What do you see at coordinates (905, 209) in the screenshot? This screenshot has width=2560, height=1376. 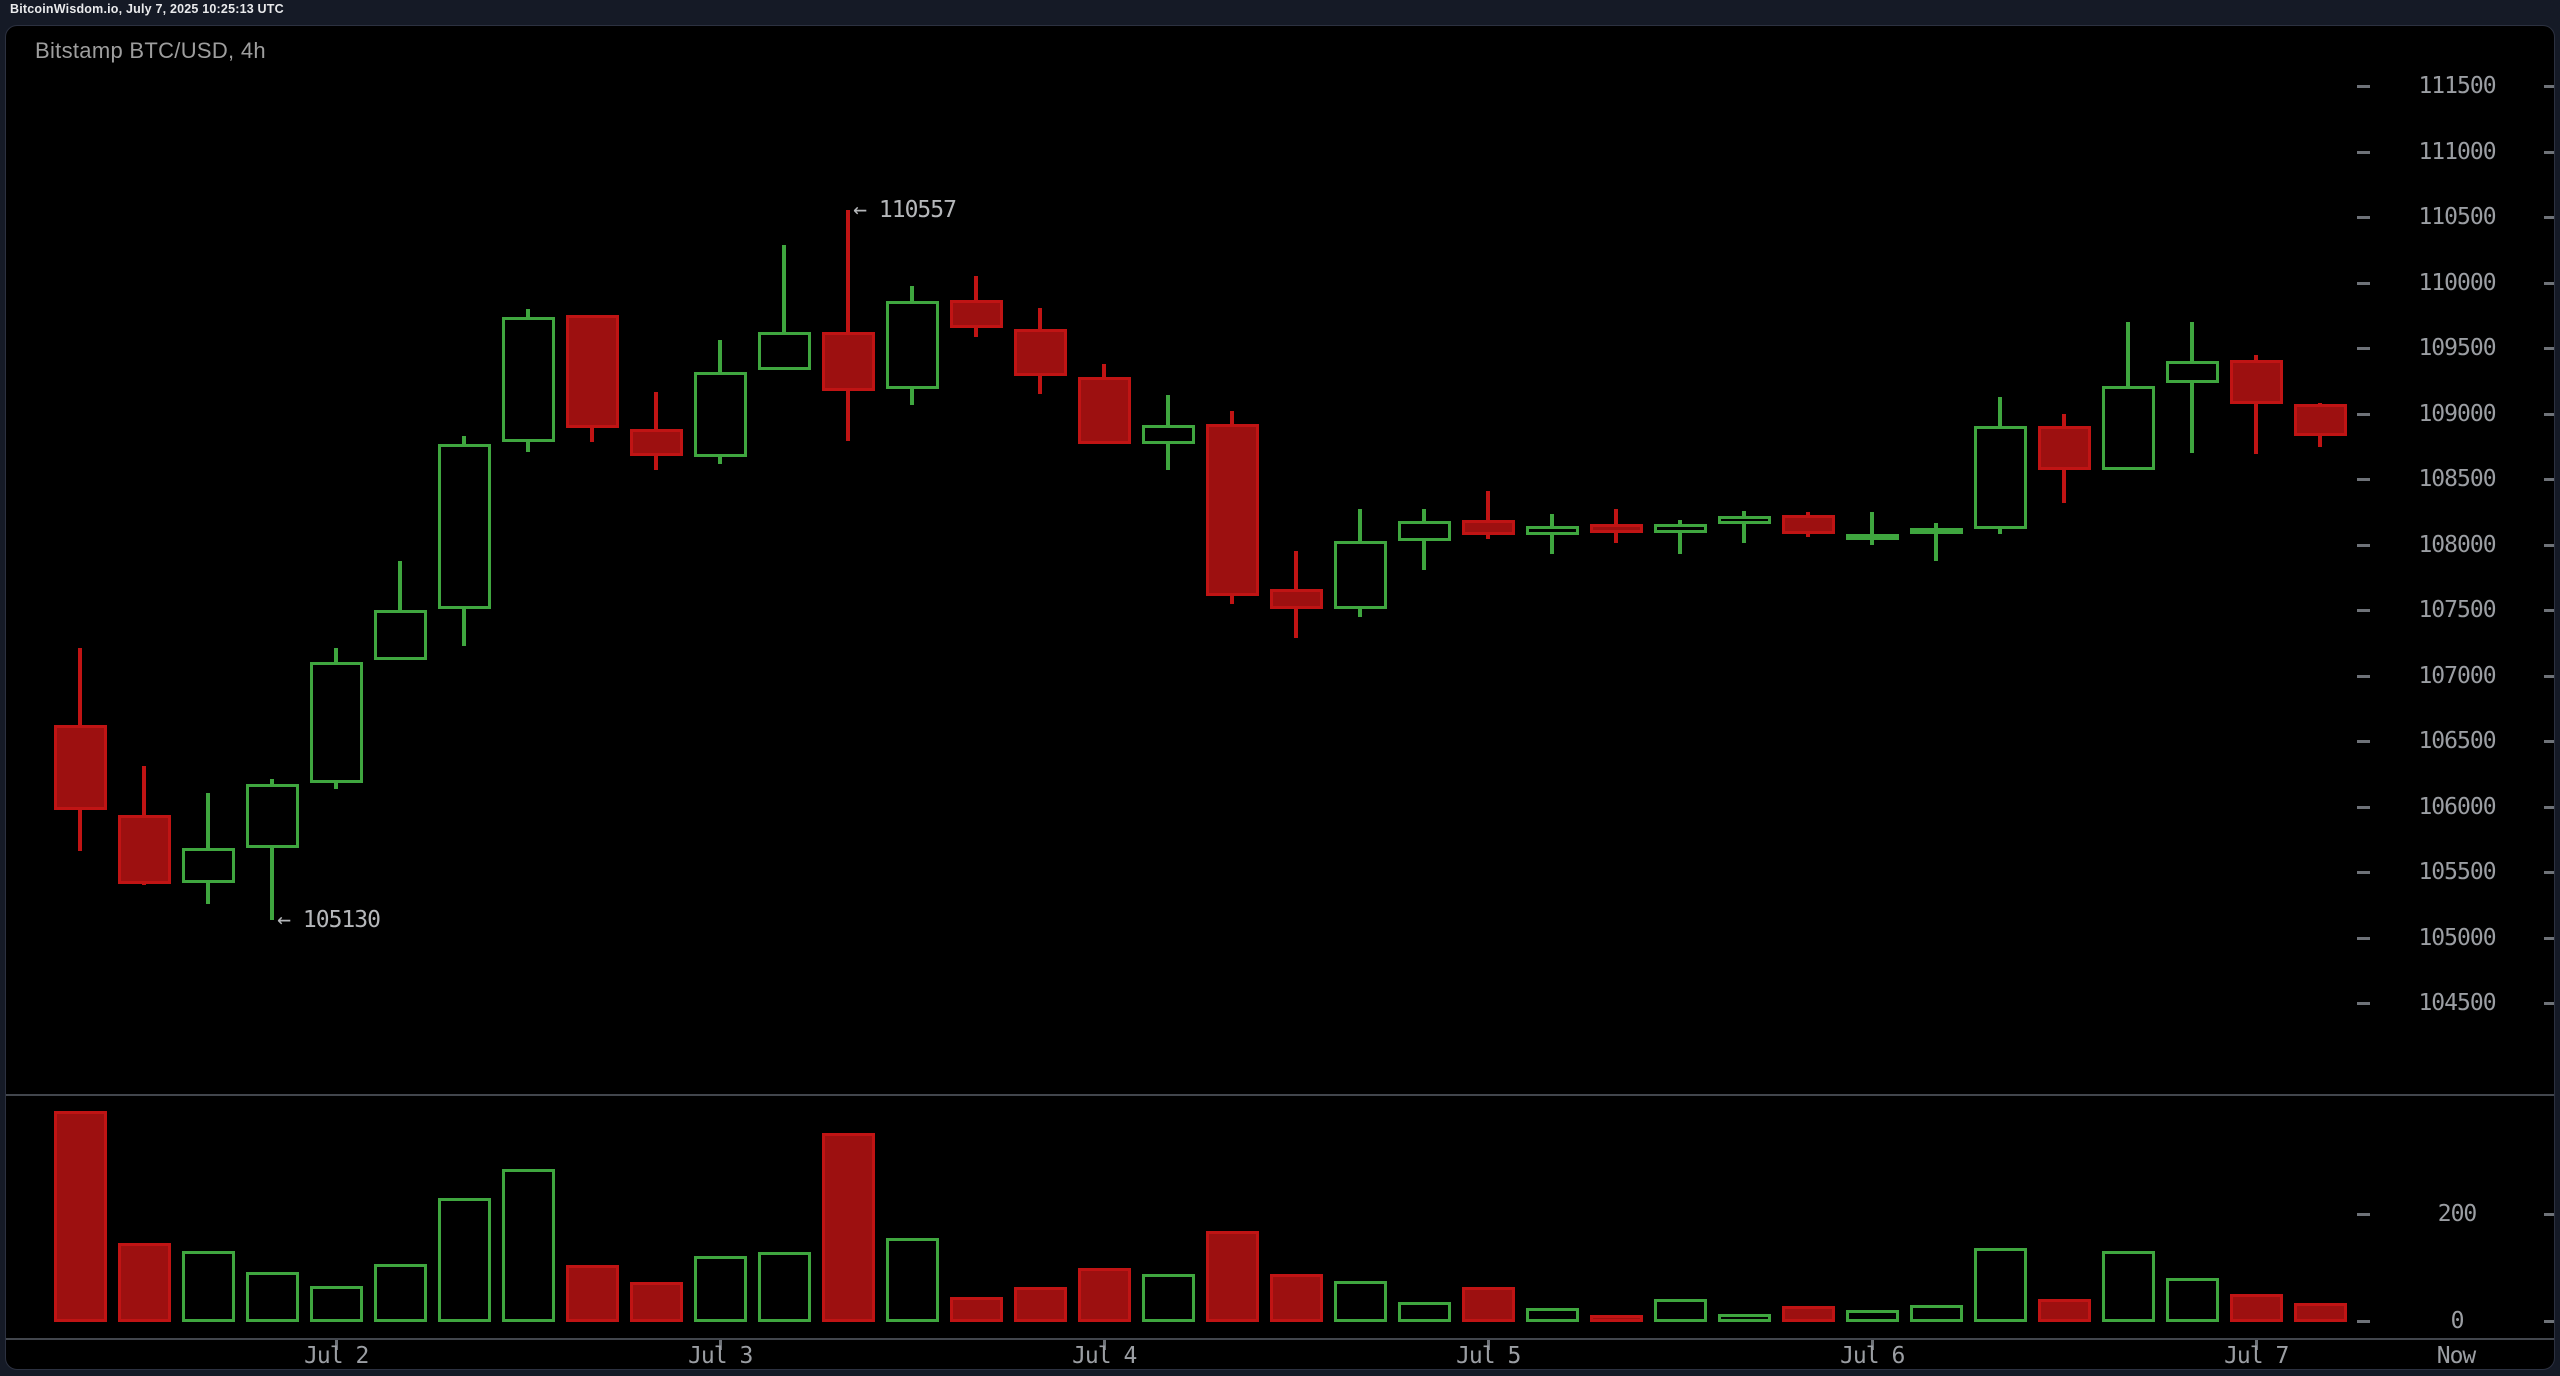 I see `annotation-high: ← 110557` at bounding box center [905, 209].